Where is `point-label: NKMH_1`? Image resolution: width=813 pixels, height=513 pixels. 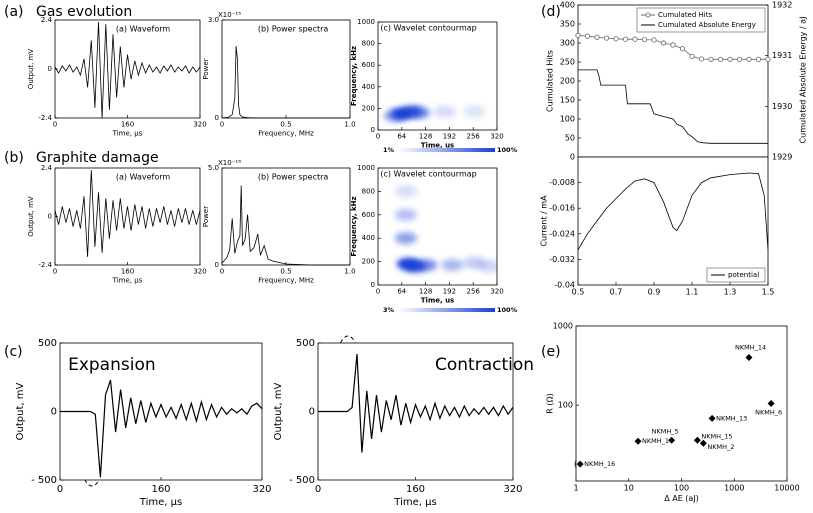
point-label: NKMH_1 is located at coordinates (655, 441).